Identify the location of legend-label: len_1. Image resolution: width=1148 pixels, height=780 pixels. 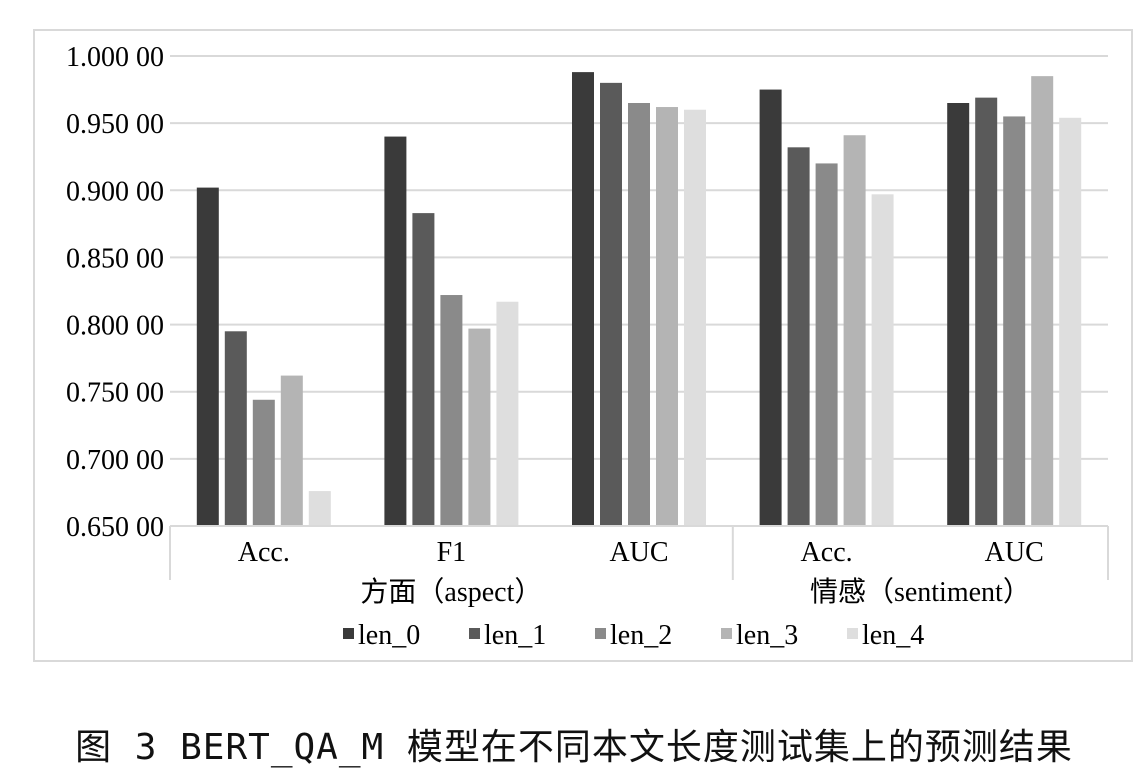
(515, 635).